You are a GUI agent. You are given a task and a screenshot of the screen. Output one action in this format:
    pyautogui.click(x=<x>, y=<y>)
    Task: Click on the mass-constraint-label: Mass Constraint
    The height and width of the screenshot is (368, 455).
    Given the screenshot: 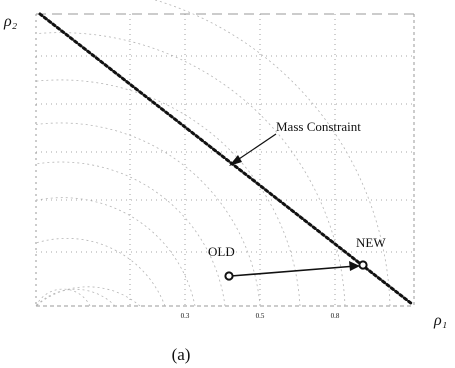 What is the action you would take?
    pyautogui.click(x=318, y=126)
    